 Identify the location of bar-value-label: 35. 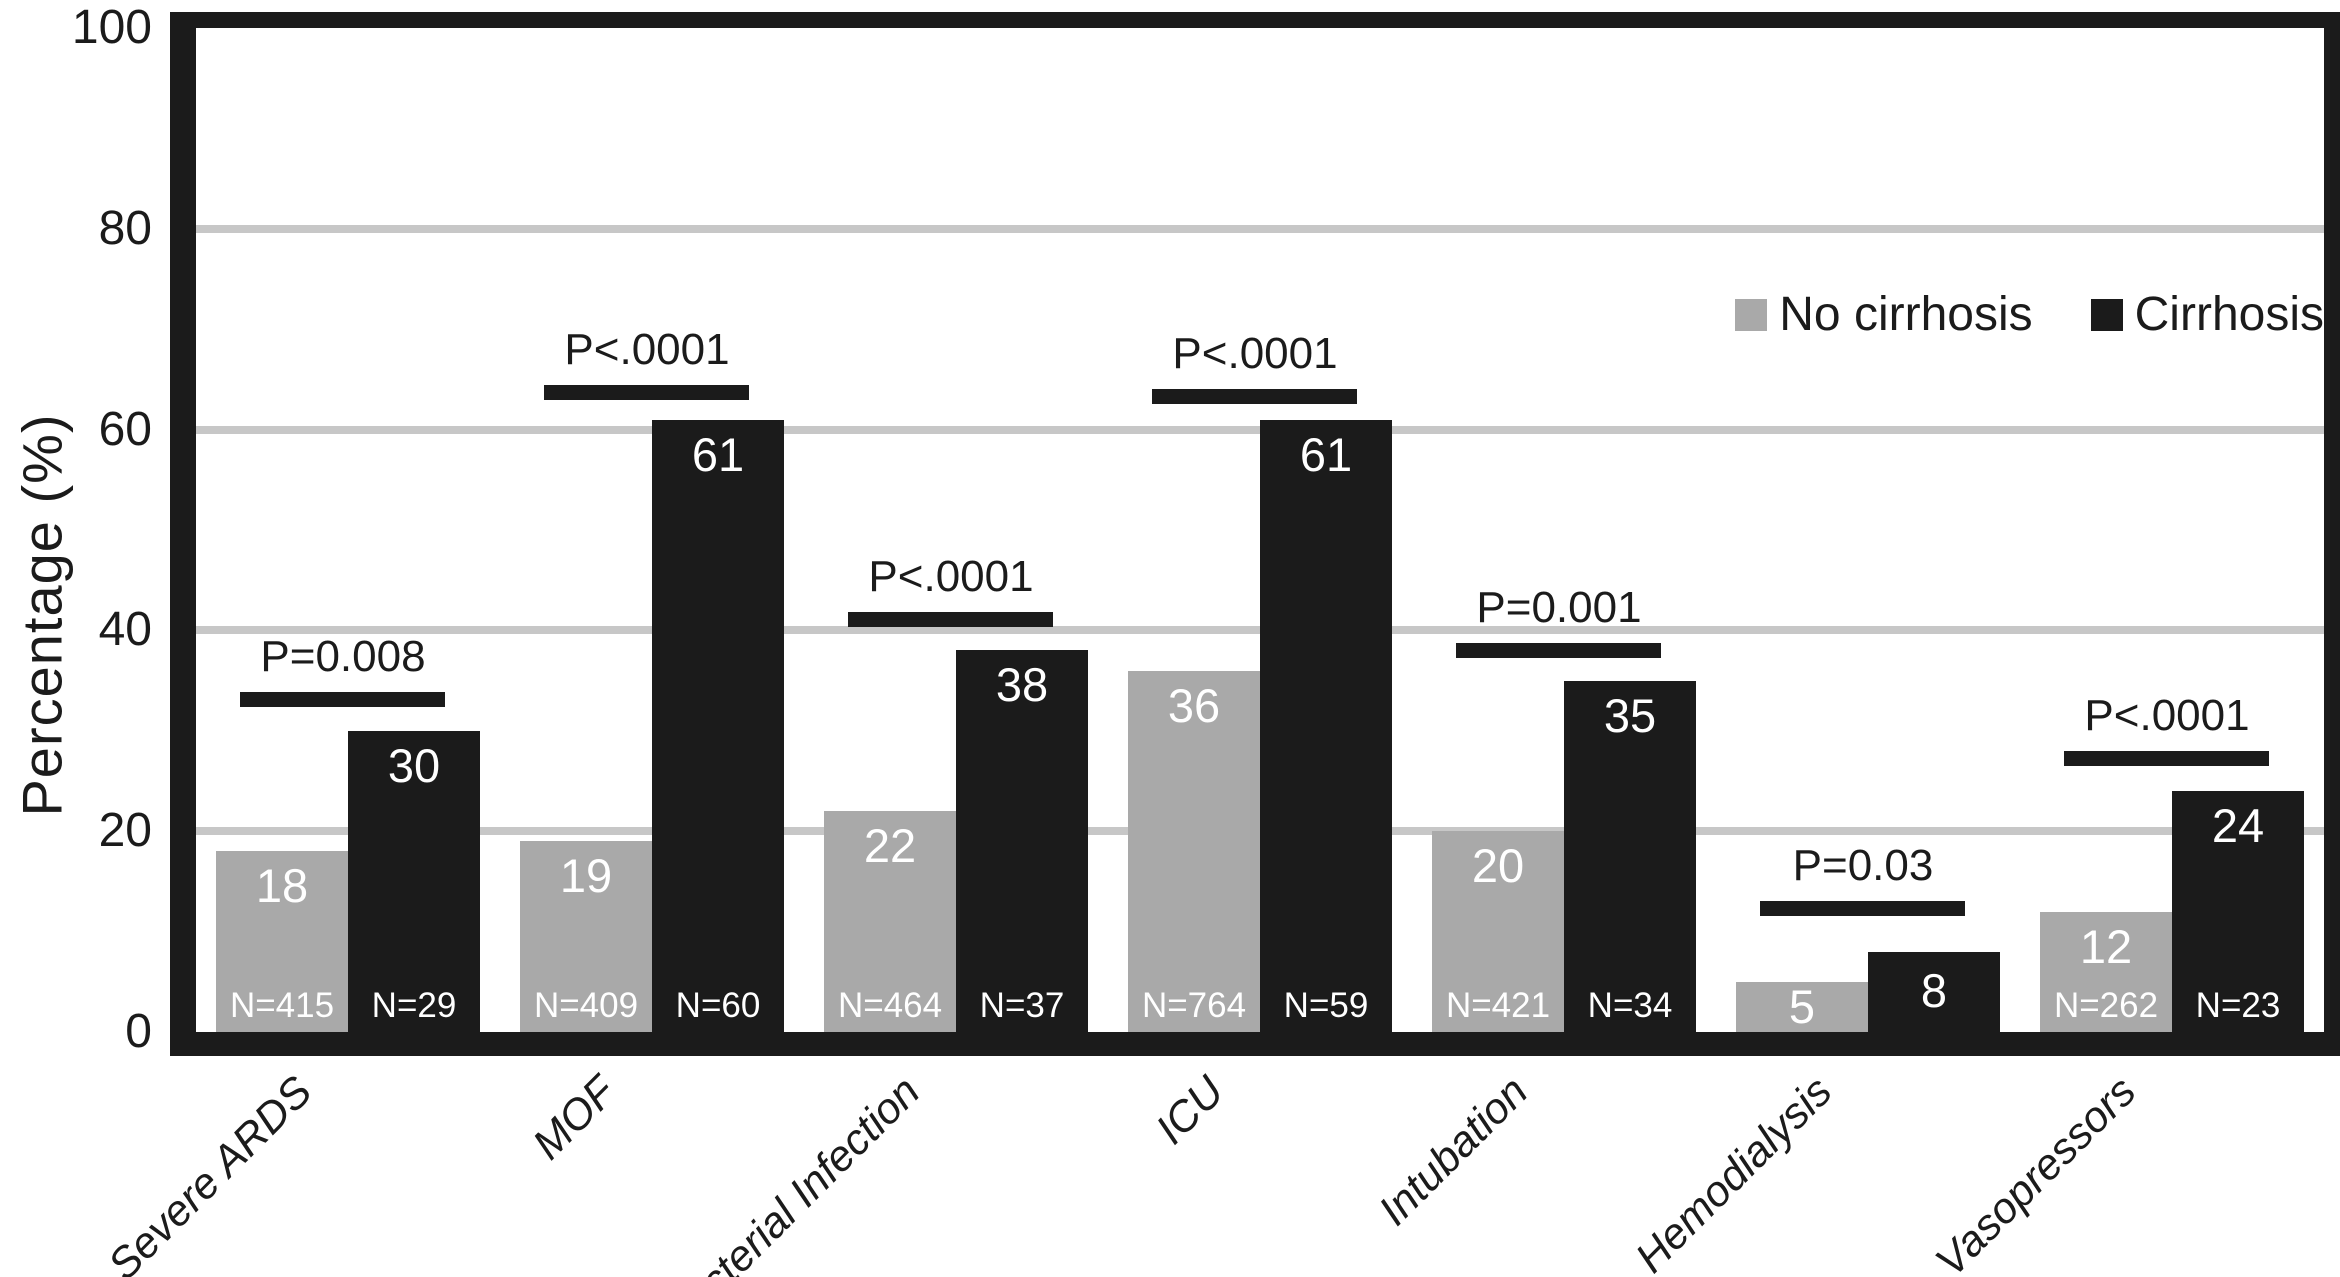
(1630, 715).